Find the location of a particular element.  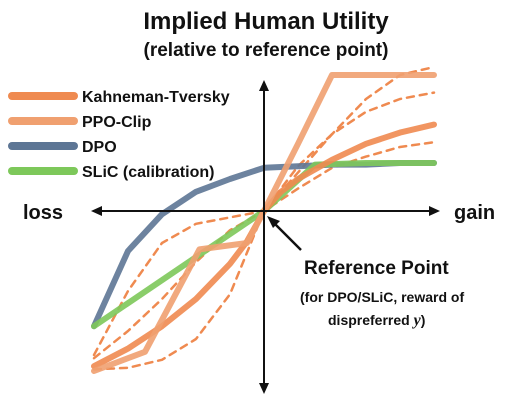

legend-label-kahneman-tversky: Kahneman-Tversky is located at coordinates (156, 97).